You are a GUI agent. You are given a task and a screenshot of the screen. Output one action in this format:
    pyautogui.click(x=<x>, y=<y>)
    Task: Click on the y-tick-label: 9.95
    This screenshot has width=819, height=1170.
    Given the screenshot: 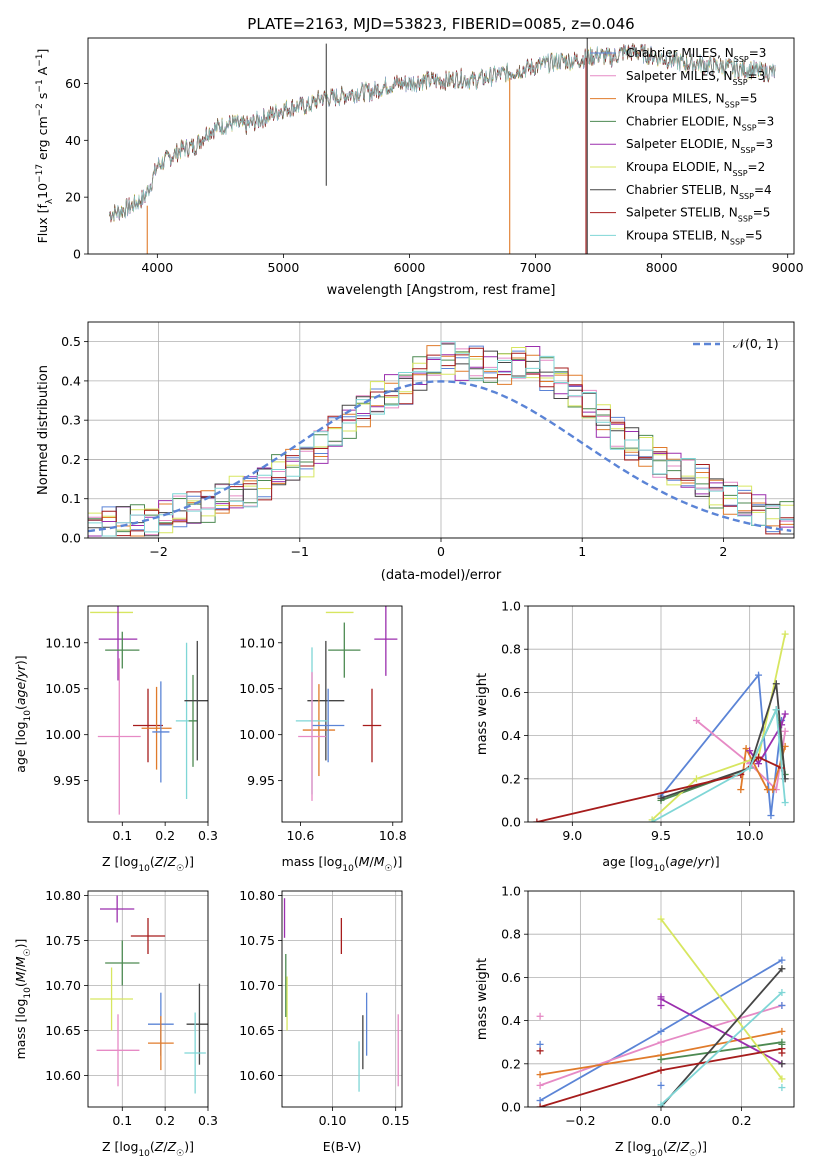 What is the action you would take?
    pyautogui.click(x=261, y=780)
    